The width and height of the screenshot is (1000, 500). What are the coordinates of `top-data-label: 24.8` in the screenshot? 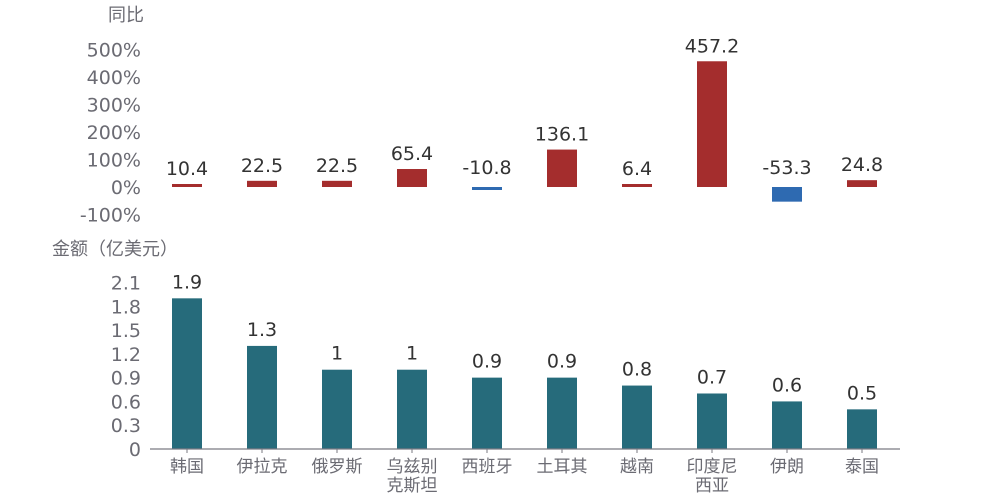 It's located at (862, 165).